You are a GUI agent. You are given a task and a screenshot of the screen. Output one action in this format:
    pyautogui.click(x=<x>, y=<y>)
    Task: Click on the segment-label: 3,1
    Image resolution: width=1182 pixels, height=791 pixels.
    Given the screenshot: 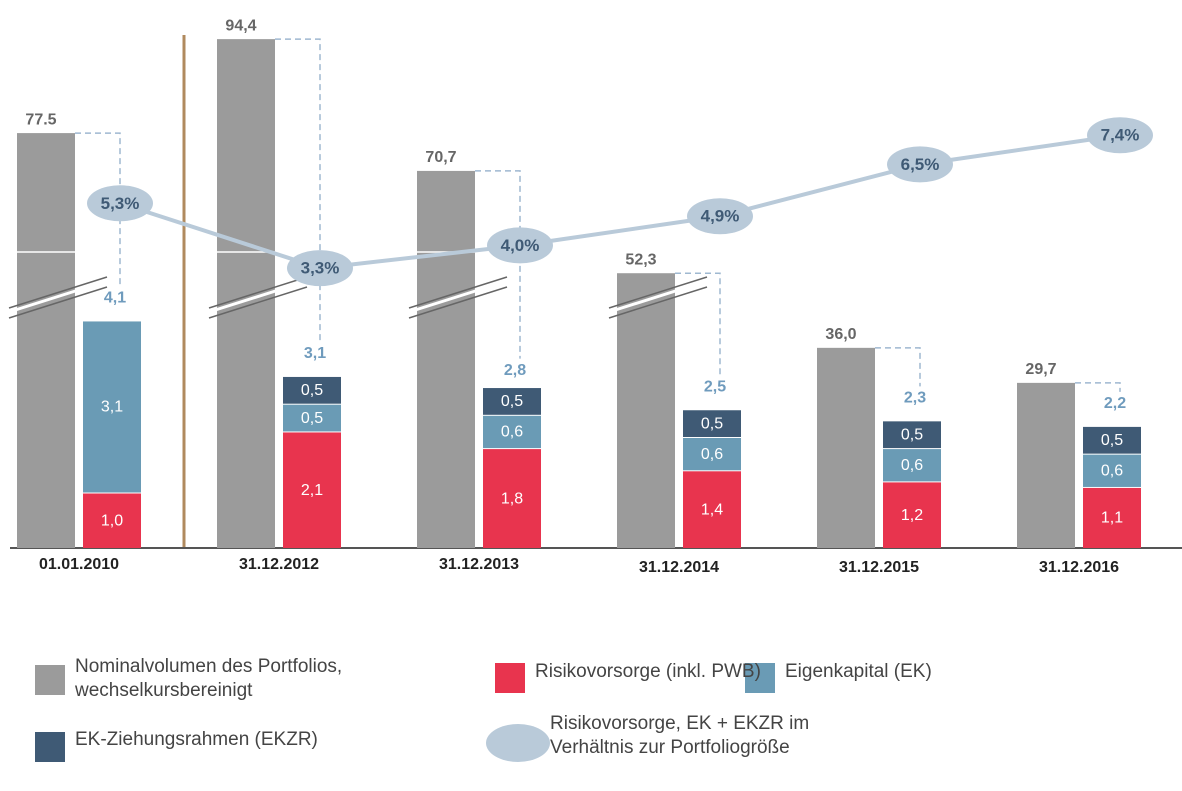 What is the action you would take?
    pyautogui.click(x=112, y=407)
    